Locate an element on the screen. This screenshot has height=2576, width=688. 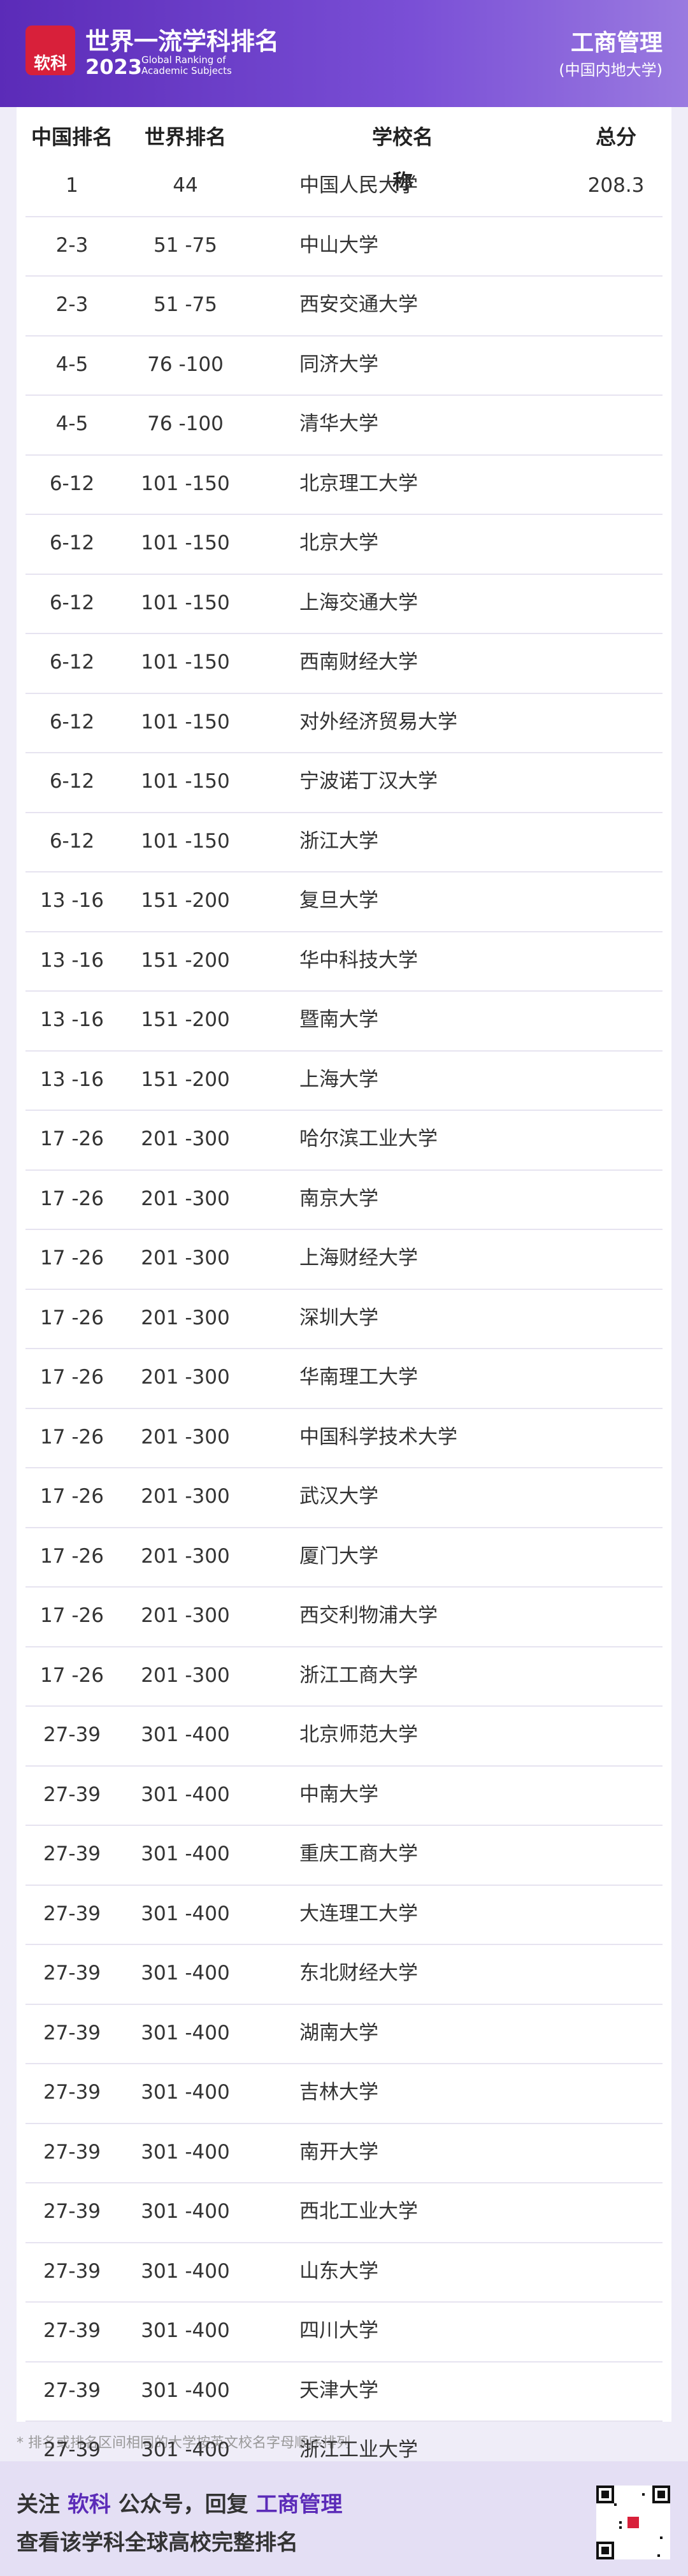
school-name: 复旦大学 is located at coordinates (338, 900).